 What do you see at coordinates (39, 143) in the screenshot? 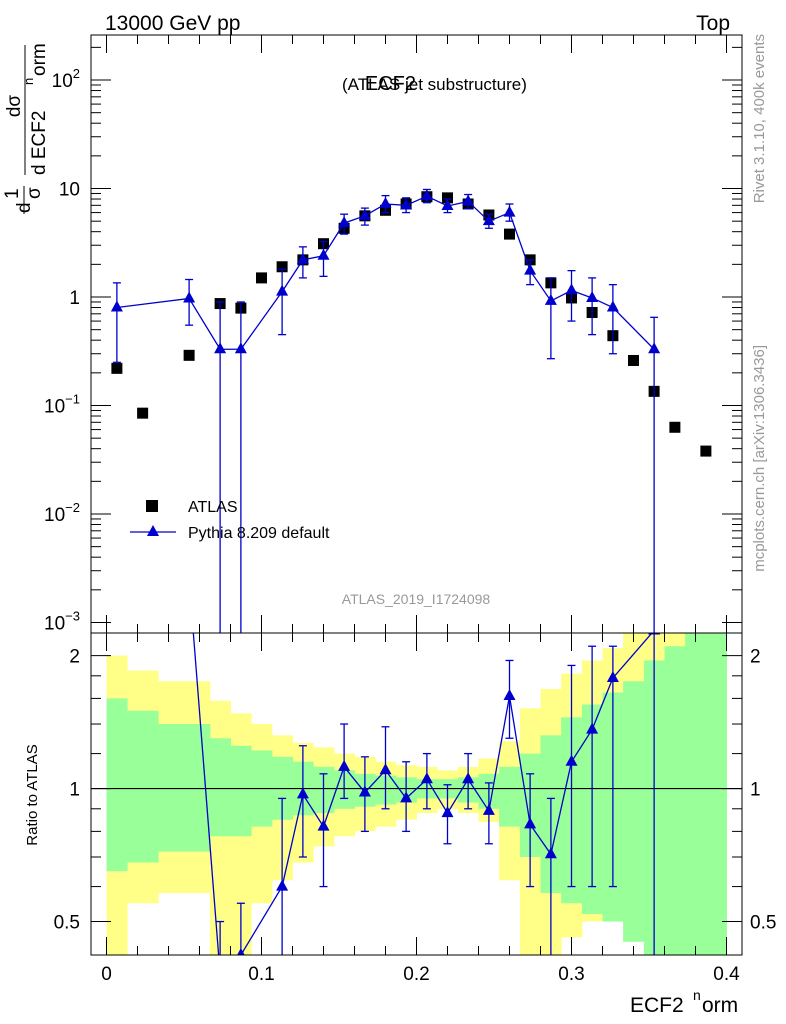
I see `ylabel-den: d ECF2` at bounding box center [39, 143].